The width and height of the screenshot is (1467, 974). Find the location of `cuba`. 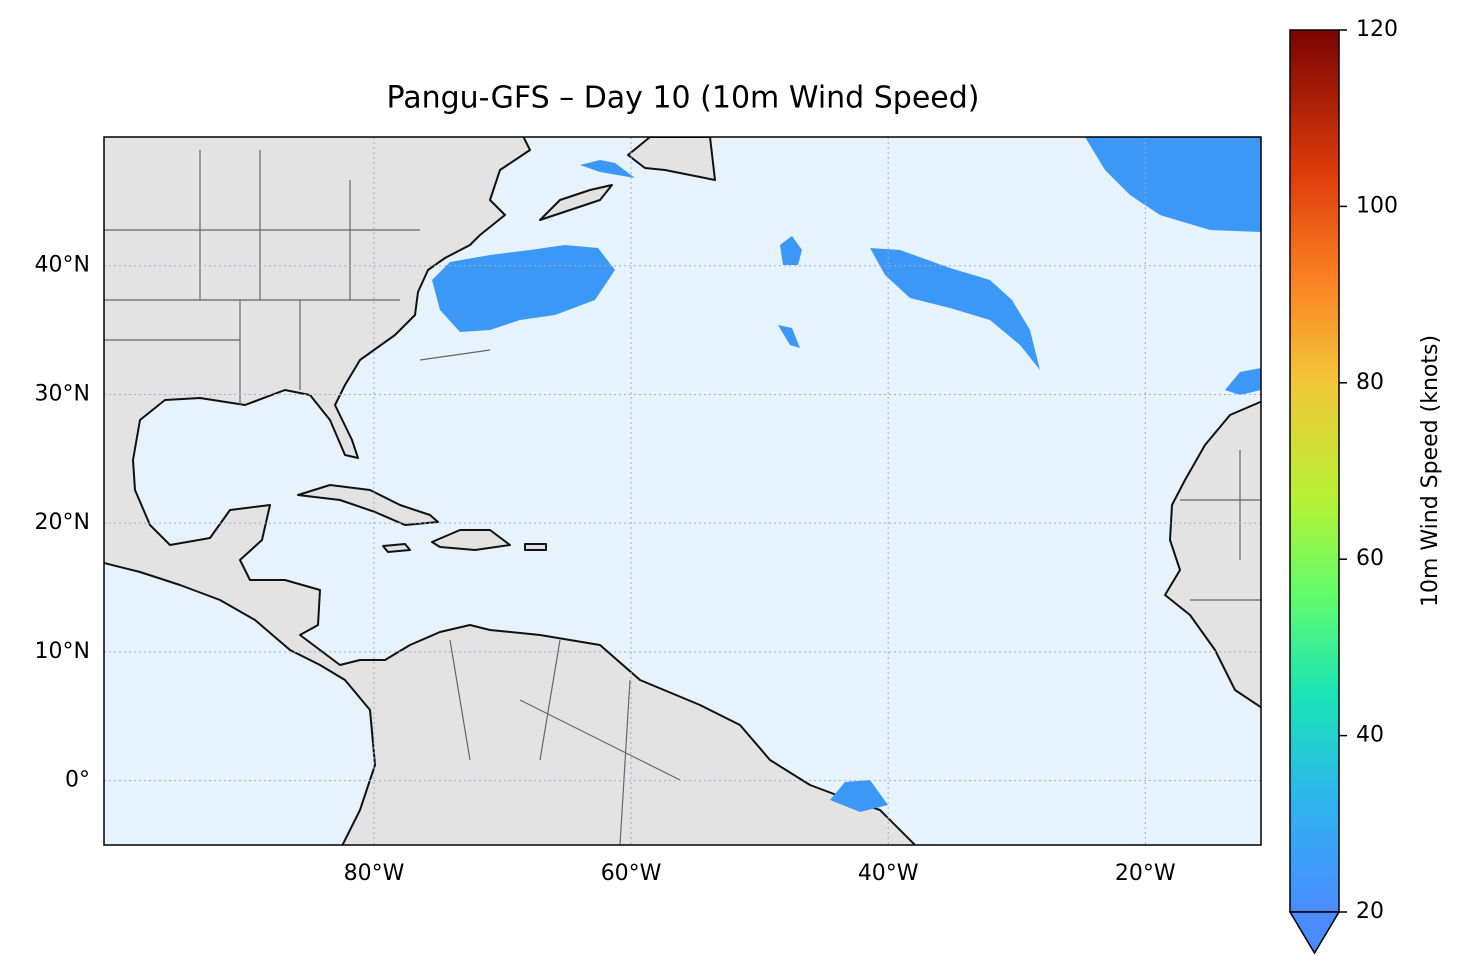

cuba is located at coordinates (368, 505).